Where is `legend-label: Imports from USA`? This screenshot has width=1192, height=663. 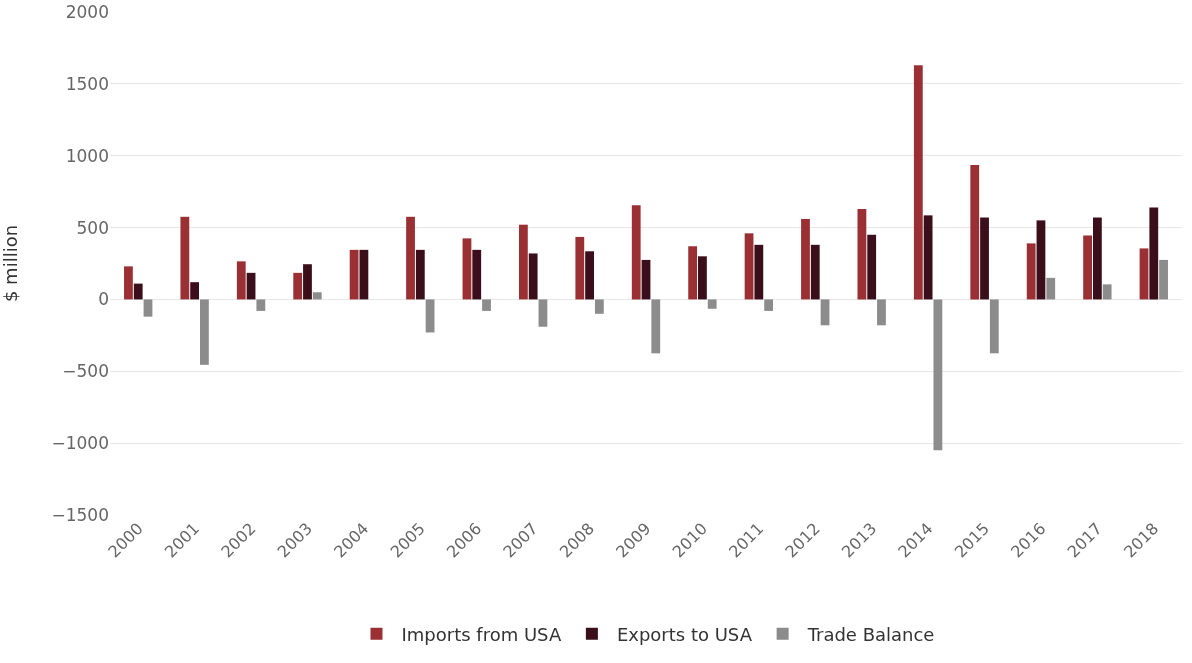
legend-label: Imports from USA is located at coordinates (481, 634).